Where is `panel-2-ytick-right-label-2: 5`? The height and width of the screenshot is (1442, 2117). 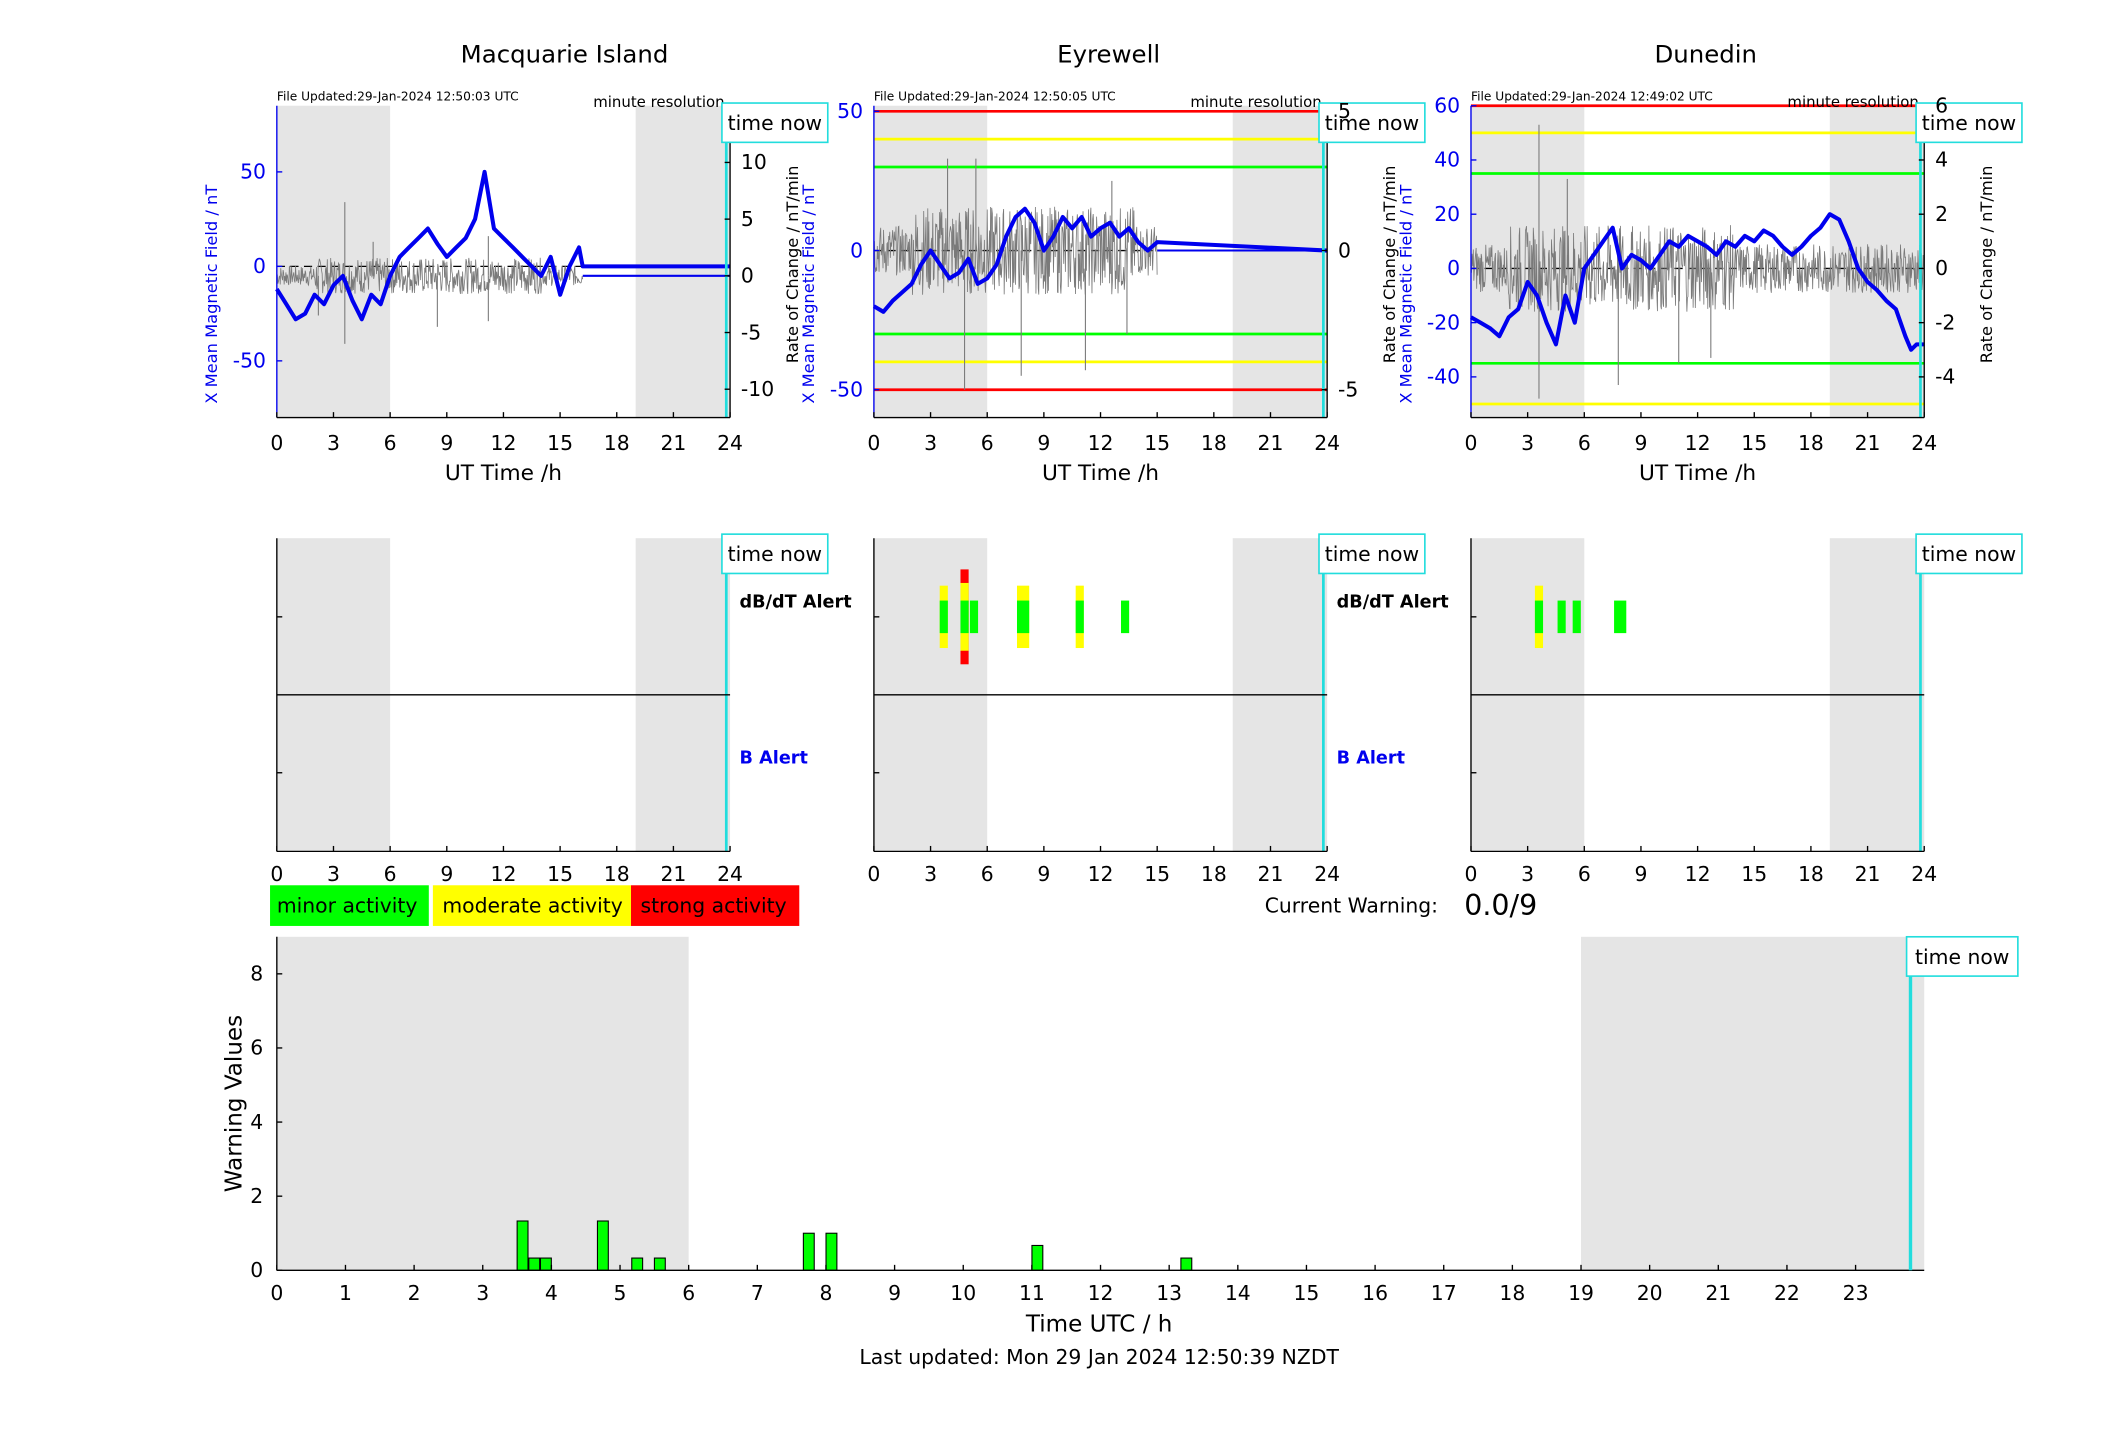 panel-2-ytick-right-label-2: 5 is located at coordinates (1344, 111).